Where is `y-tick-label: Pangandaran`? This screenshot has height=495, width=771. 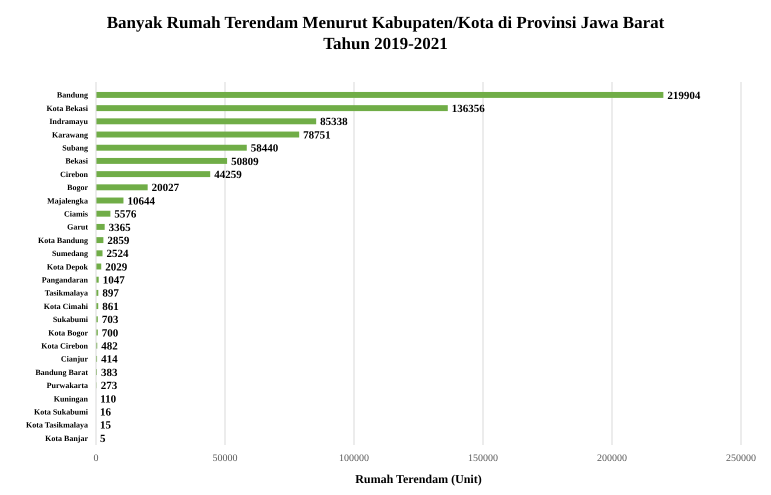
y-tick-label: Pangandaran is located at coordinates (65, 280).